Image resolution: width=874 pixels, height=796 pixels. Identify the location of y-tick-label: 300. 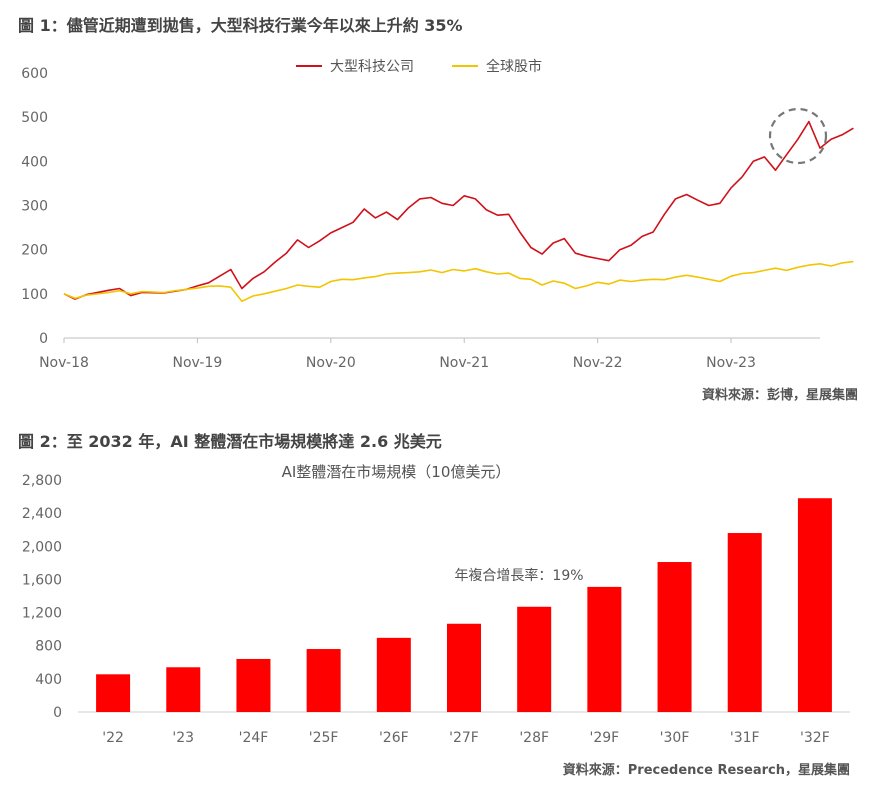
(34, 207).